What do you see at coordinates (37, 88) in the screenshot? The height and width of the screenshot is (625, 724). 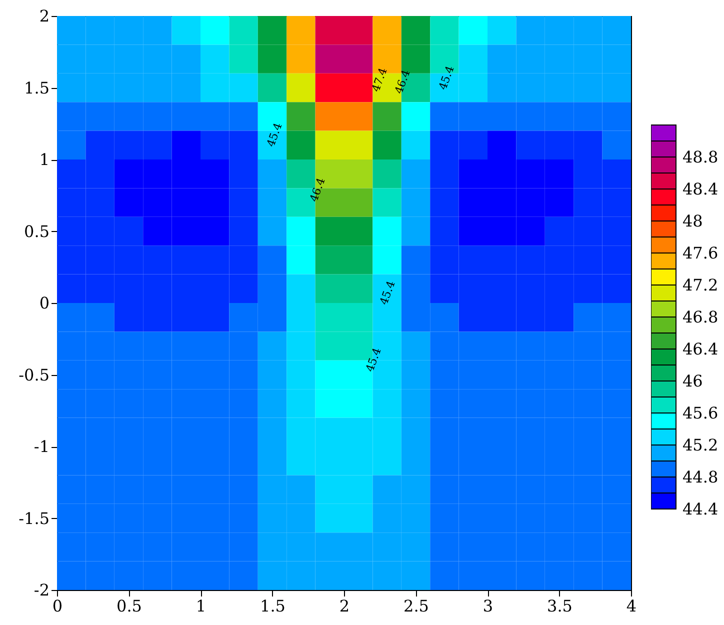 I see `y-tick-label: 1.5` at bounding box center [37, 88].